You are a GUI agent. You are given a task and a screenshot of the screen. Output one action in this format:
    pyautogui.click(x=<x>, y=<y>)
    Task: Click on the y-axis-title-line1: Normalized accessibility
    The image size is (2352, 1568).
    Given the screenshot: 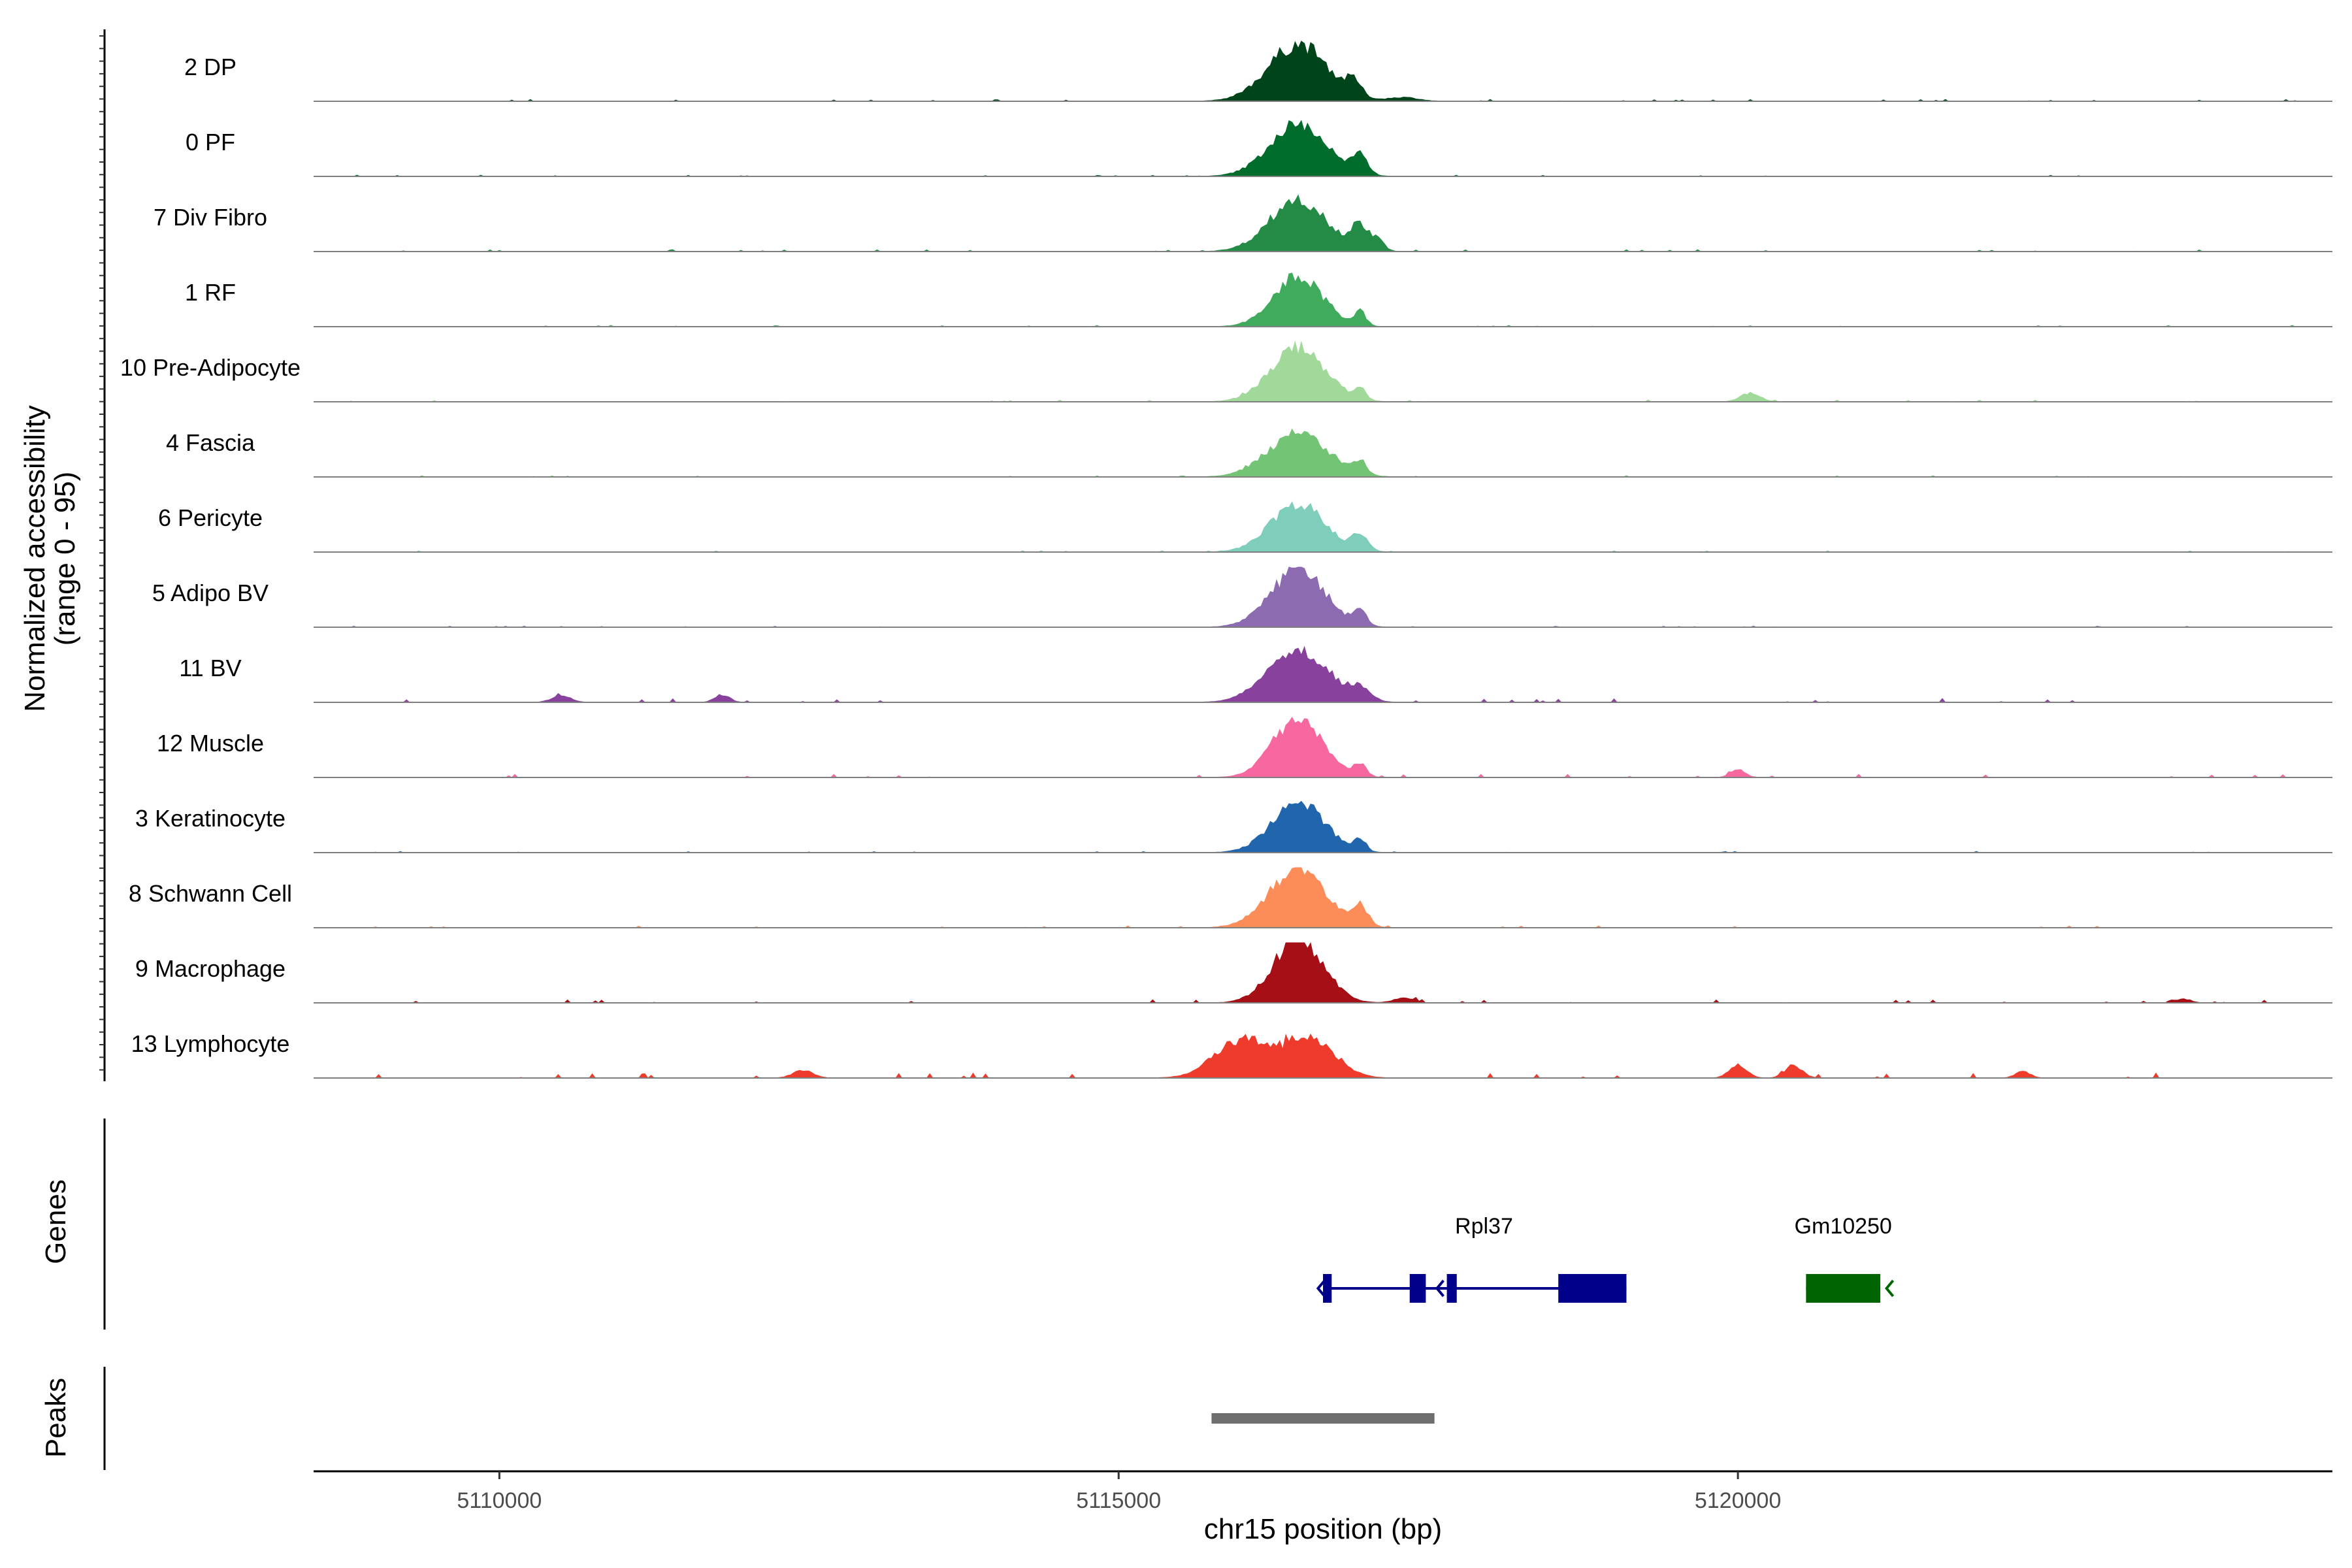 What is the action you would take?
    pyautogui.click(x=35, y=558)
    